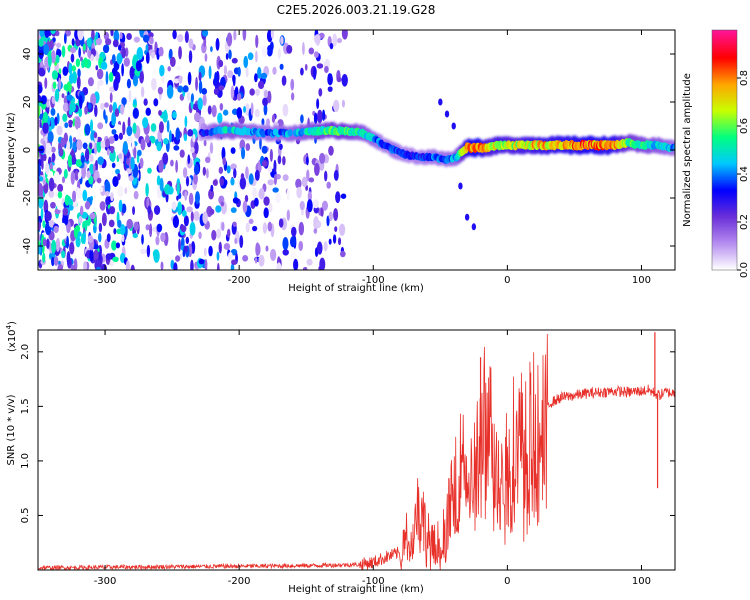 The width and height of the screenshot is (750, 600). I want to click on ridge-core-blob, so click(207, 132).